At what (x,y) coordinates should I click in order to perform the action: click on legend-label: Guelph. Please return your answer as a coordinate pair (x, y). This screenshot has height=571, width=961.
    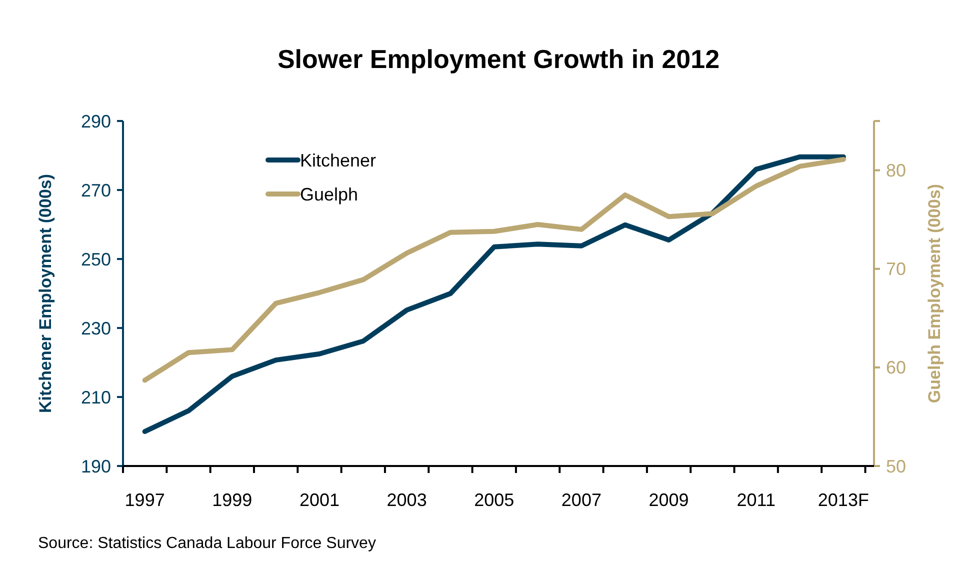
    Looking at the image, I should click on (329, 194).